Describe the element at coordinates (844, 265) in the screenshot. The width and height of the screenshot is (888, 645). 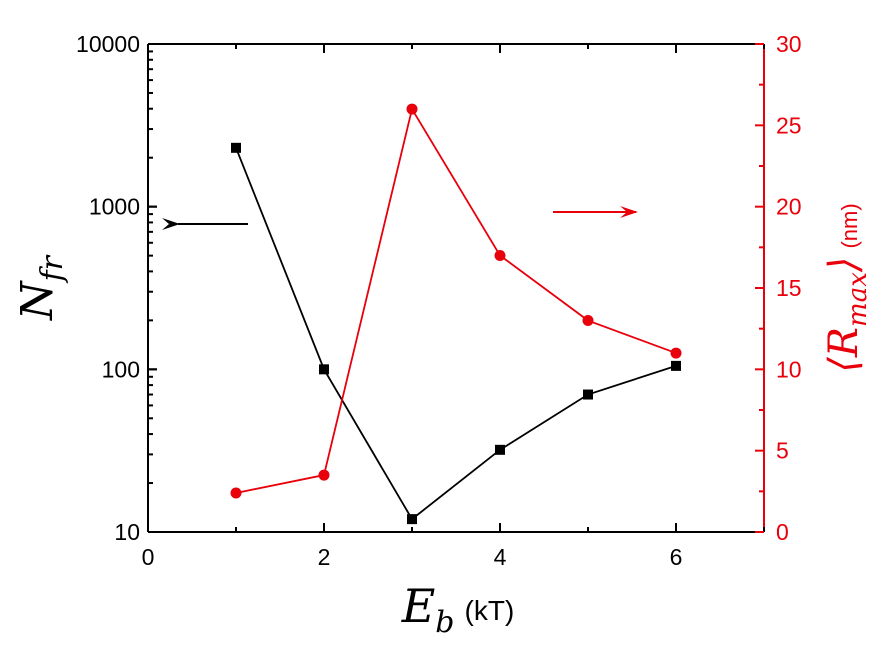
I see `right-axis-close-bracket: ⟩` at that location.